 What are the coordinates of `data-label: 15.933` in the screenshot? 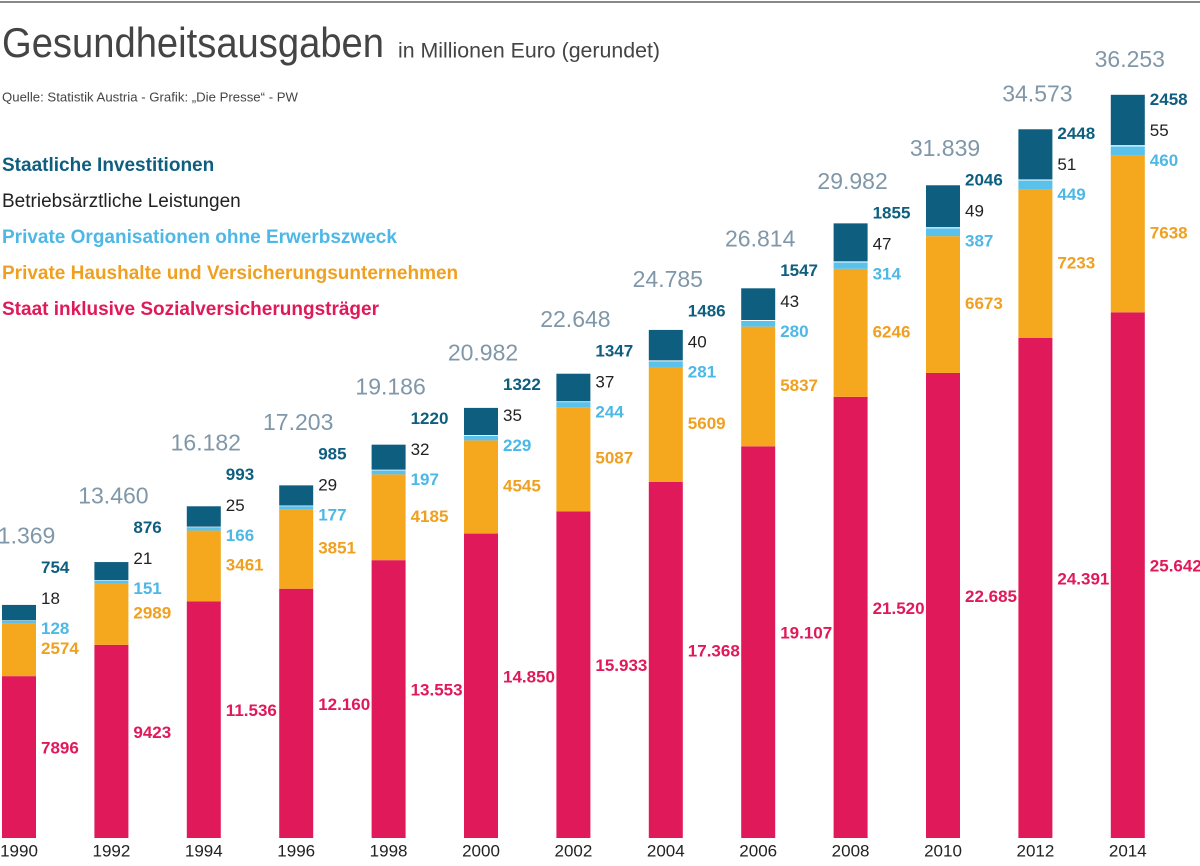 It's located at (621, 665).